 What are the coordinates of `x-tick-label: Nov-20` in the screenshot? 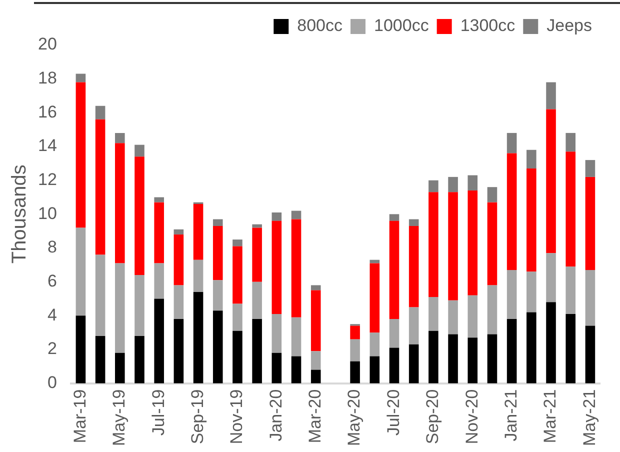 It's located at (472, 416).